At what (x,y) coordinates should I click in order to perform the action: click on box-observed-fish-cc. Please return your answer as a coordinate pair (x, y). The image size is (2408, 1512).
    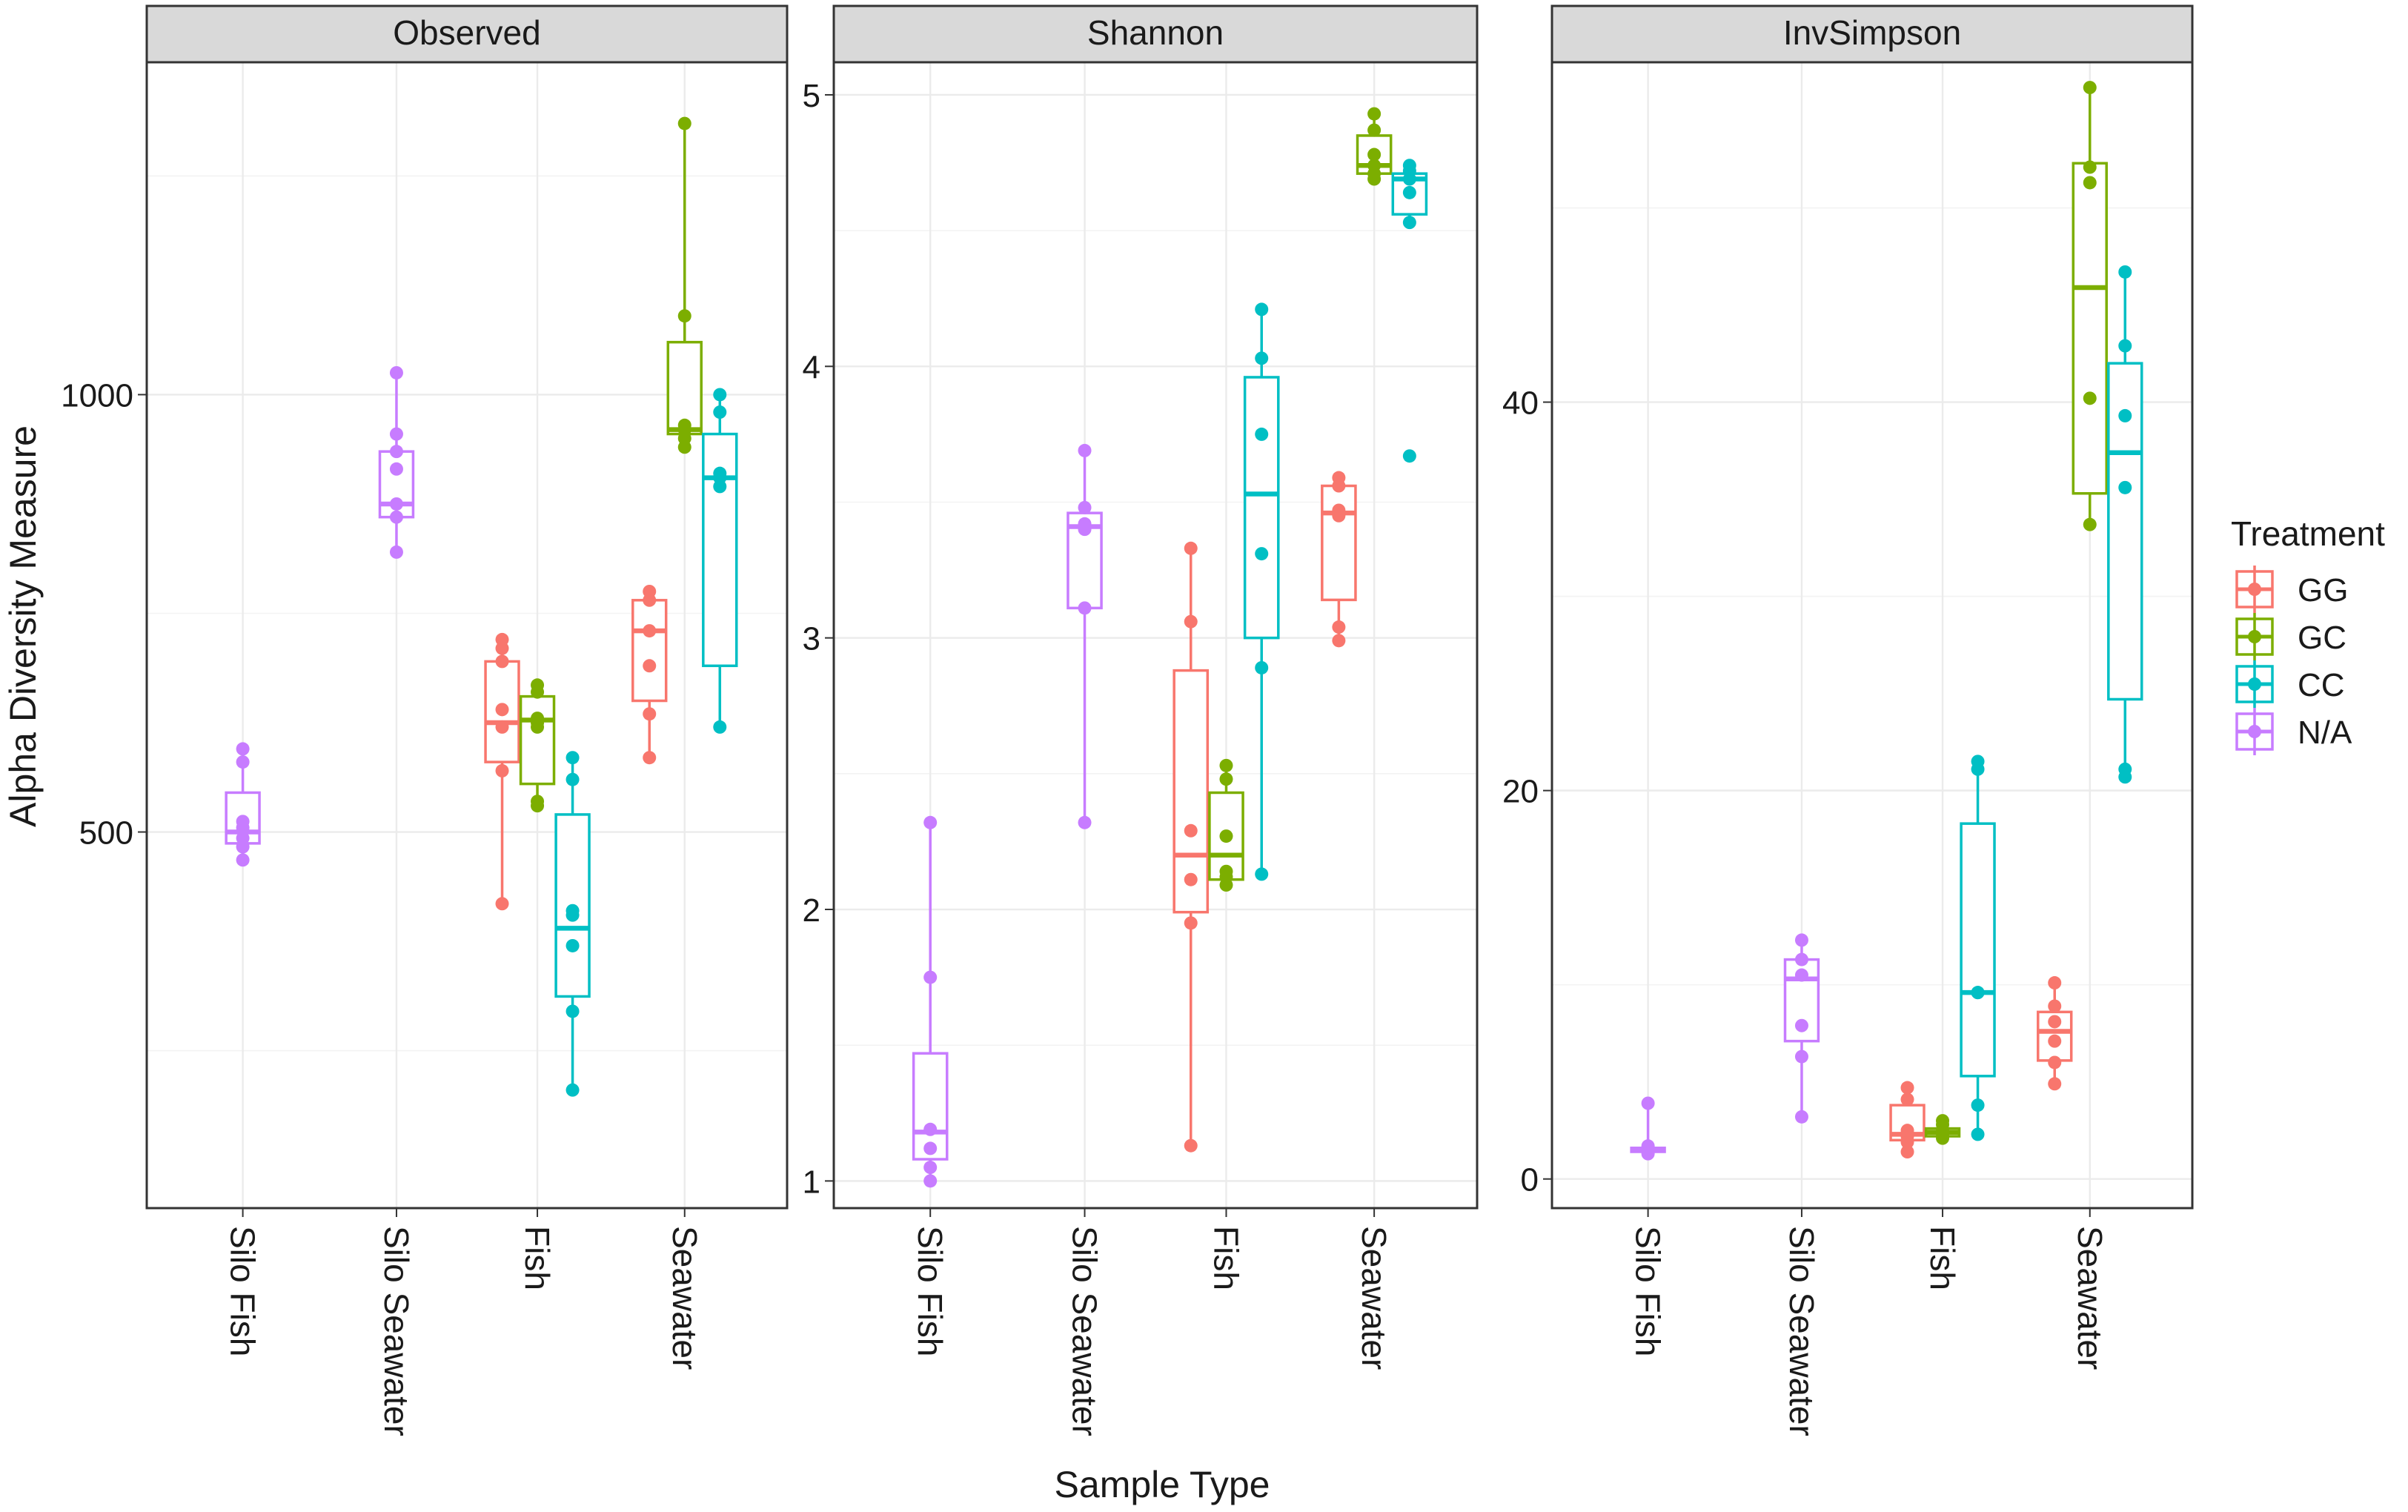
    Looking at the image, I should click on (573, 924).